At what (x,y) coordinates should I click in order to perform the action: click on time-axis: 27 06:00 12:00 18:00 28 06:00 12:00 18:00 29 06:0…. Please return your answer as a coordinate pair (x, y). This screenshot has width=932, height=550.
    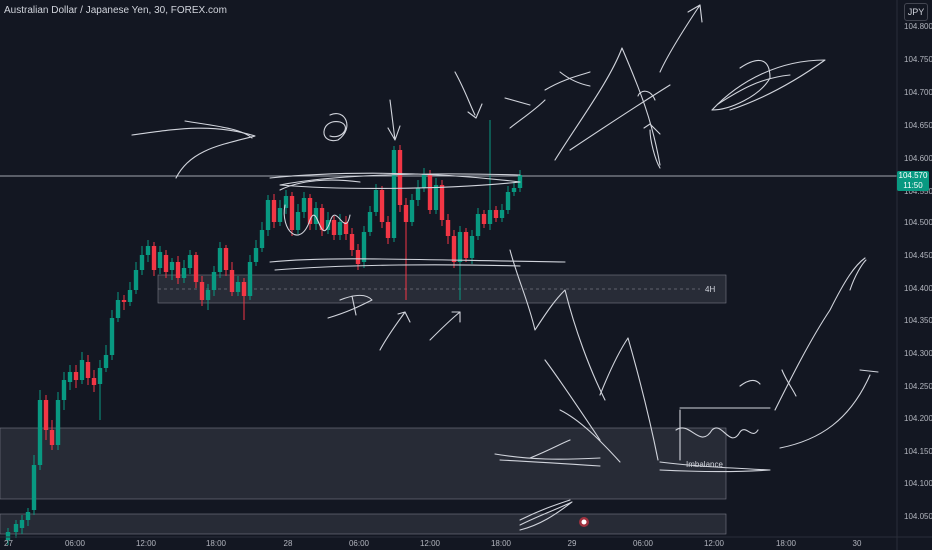
    Looking at the image, I should click on (433, 543).